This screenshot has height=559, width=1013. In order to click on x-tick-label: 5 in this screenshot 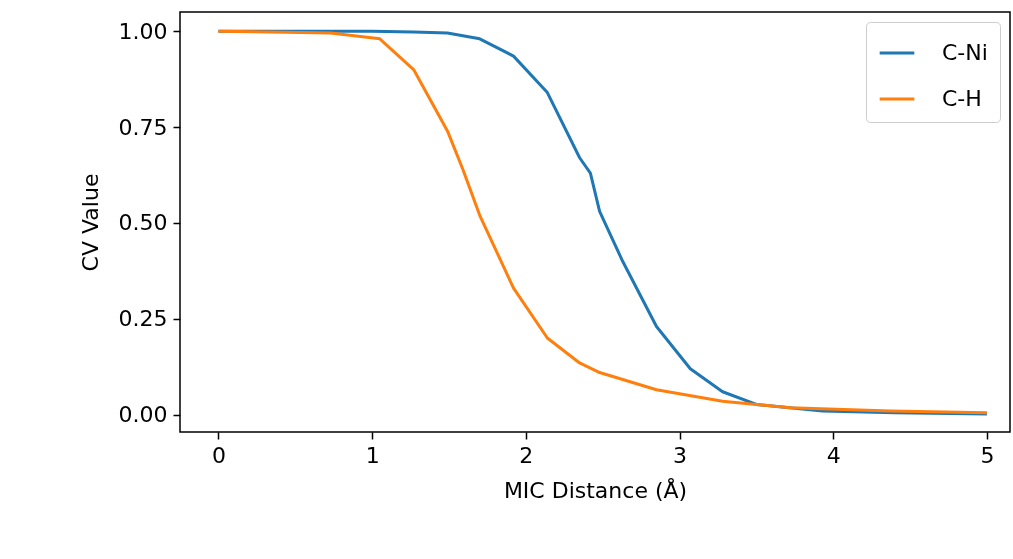, I will do `click(987, 455)`.